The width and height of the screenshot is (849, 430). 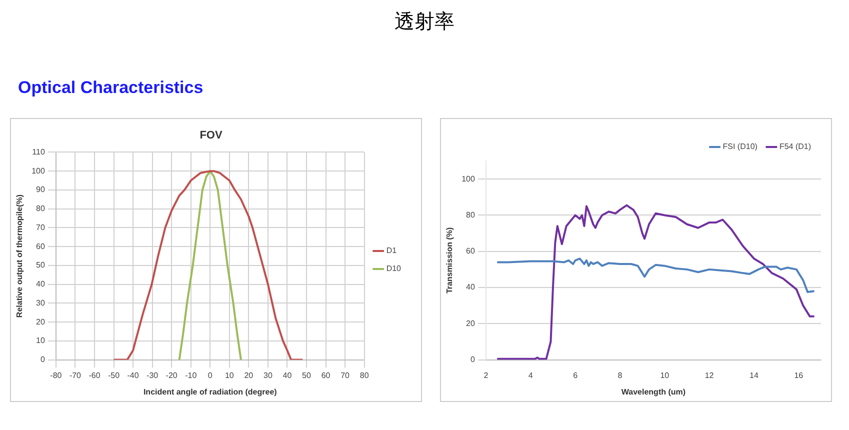 What do you see at coordinates (41, 265) in the screenshot?
I see `y-tick-label: 50` at bounding box center [41, 265].